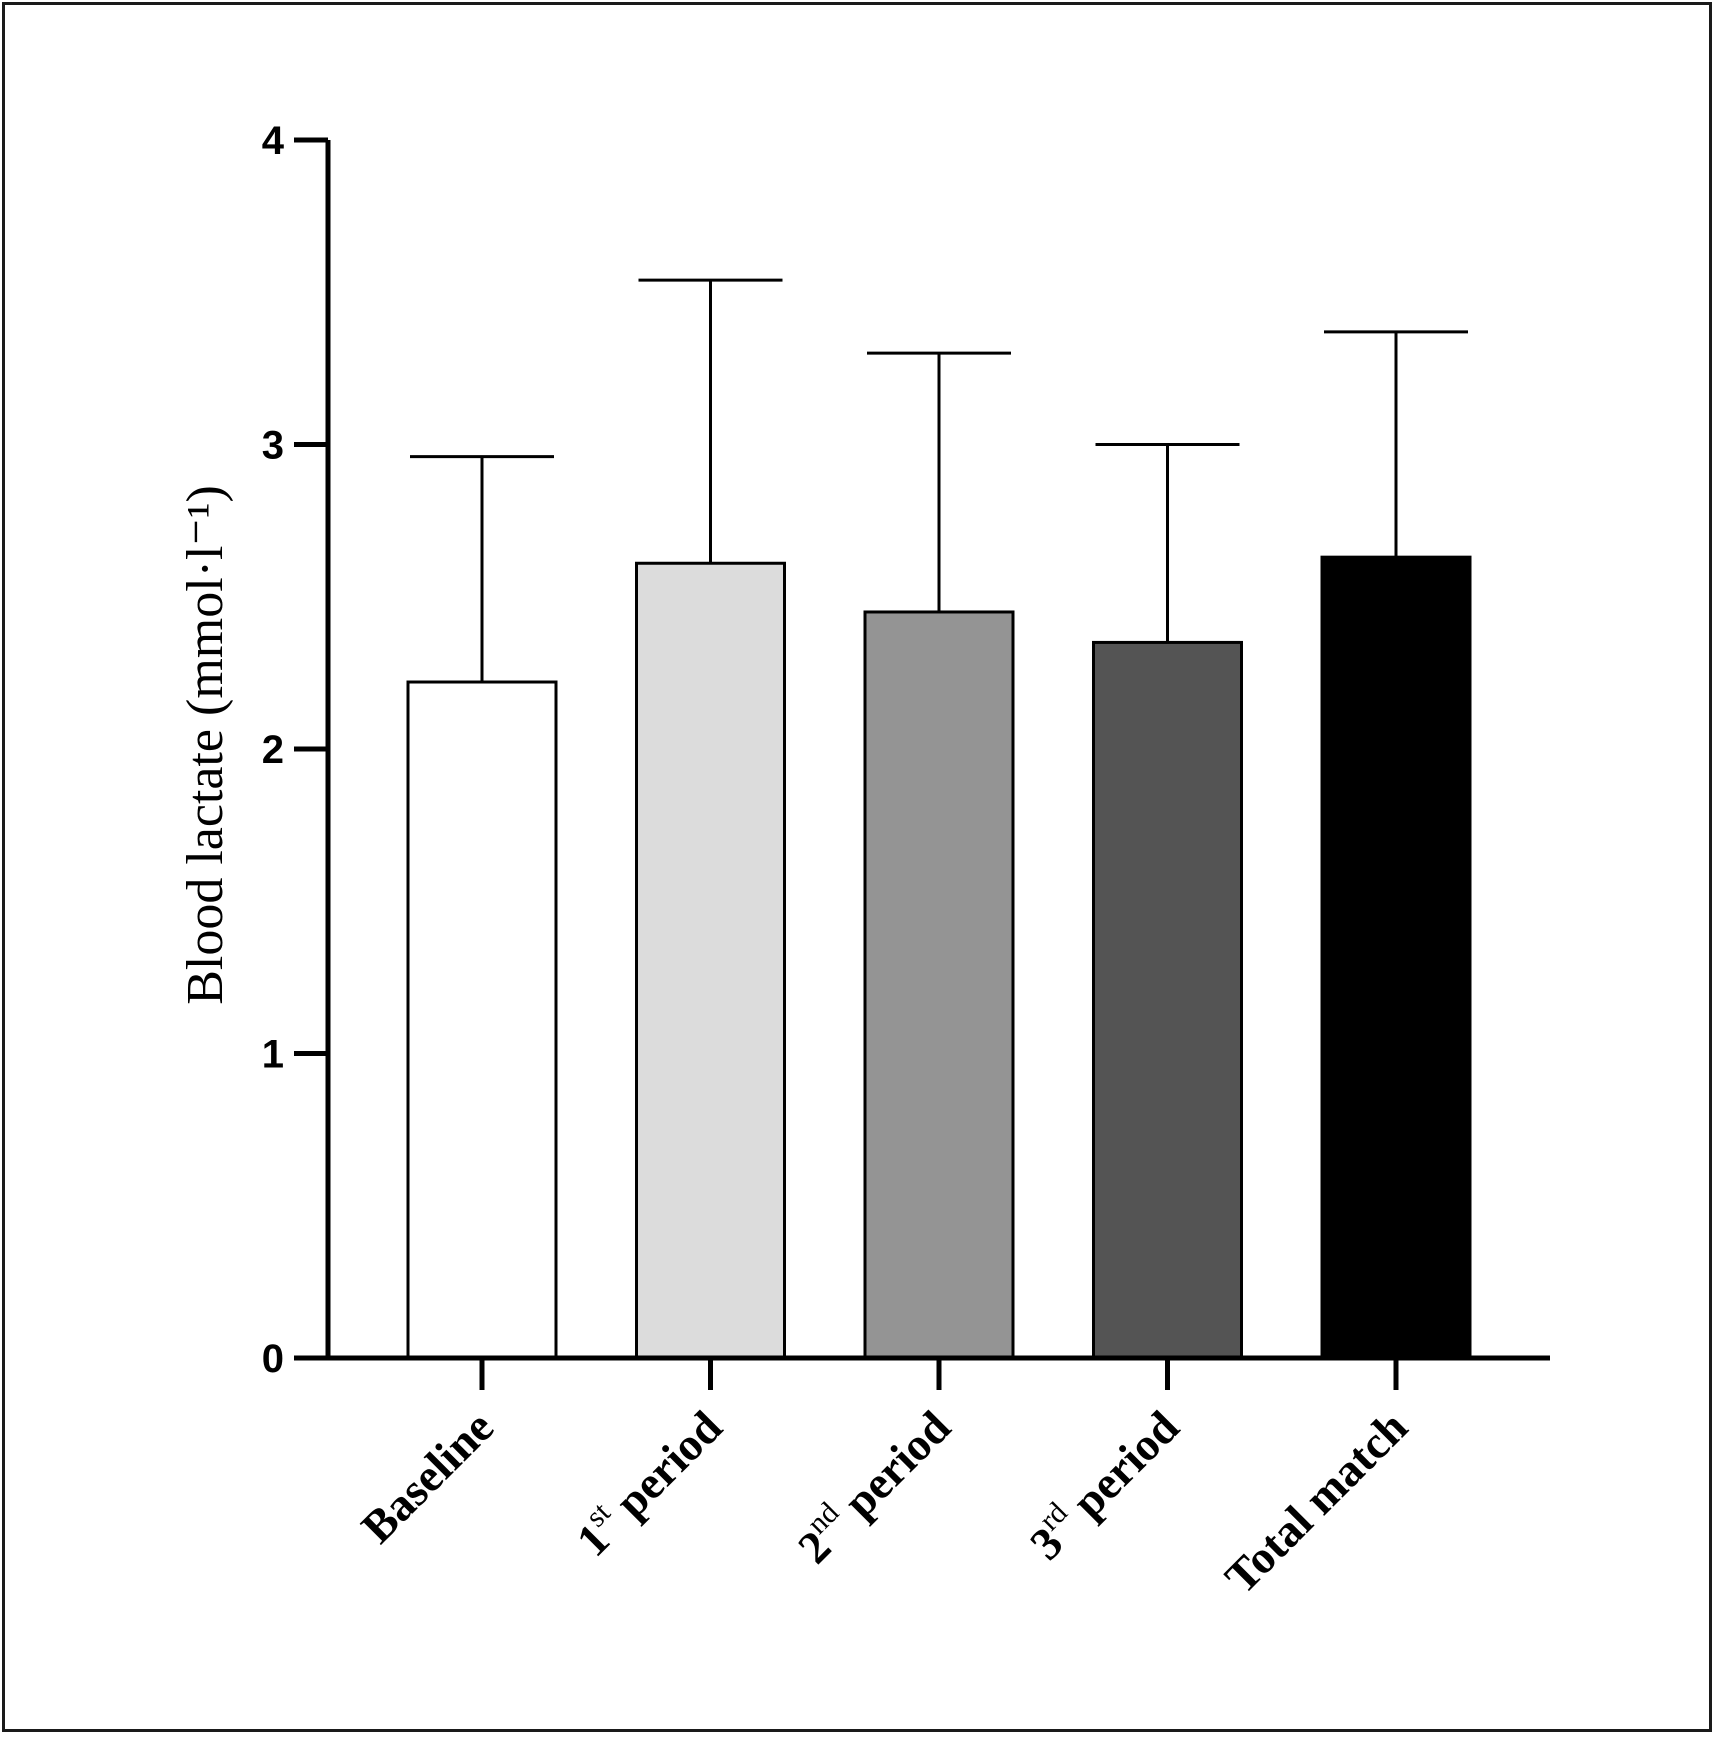 This screenshot has height=1738, width=1718. What do you see at coordinates (273, 141) in the screenshot?
I see `y-tick-label-4: 4` at bounding box center [273, 141].